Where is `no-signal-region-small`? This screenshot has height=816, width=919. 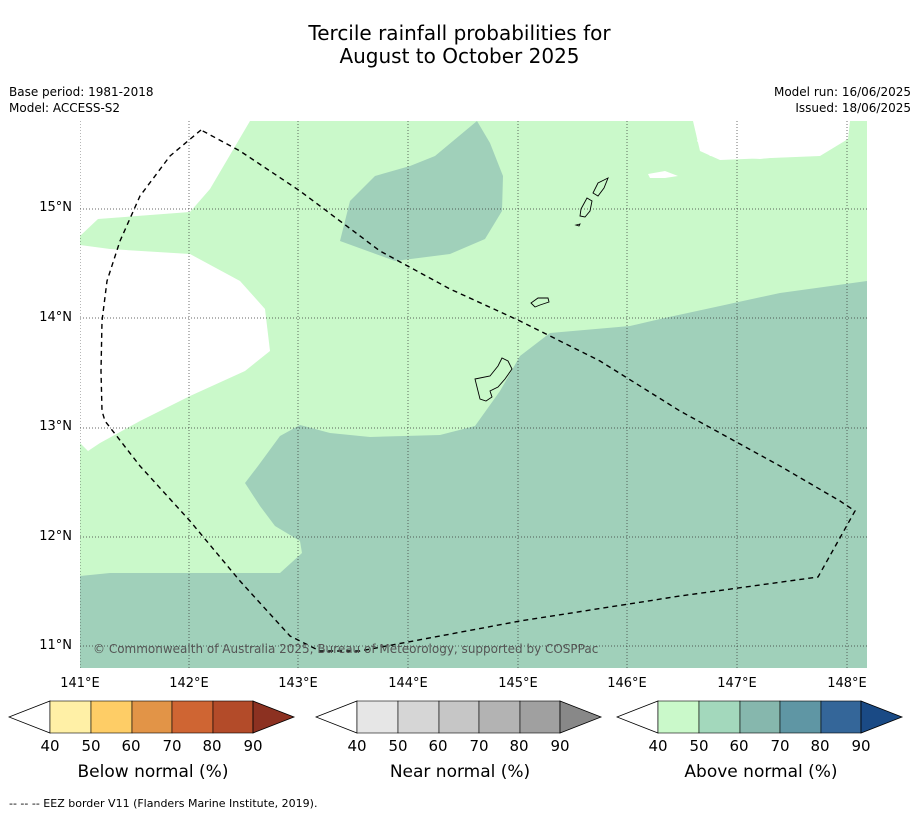
no-signal-region-small is located at coordinates (663, 174).